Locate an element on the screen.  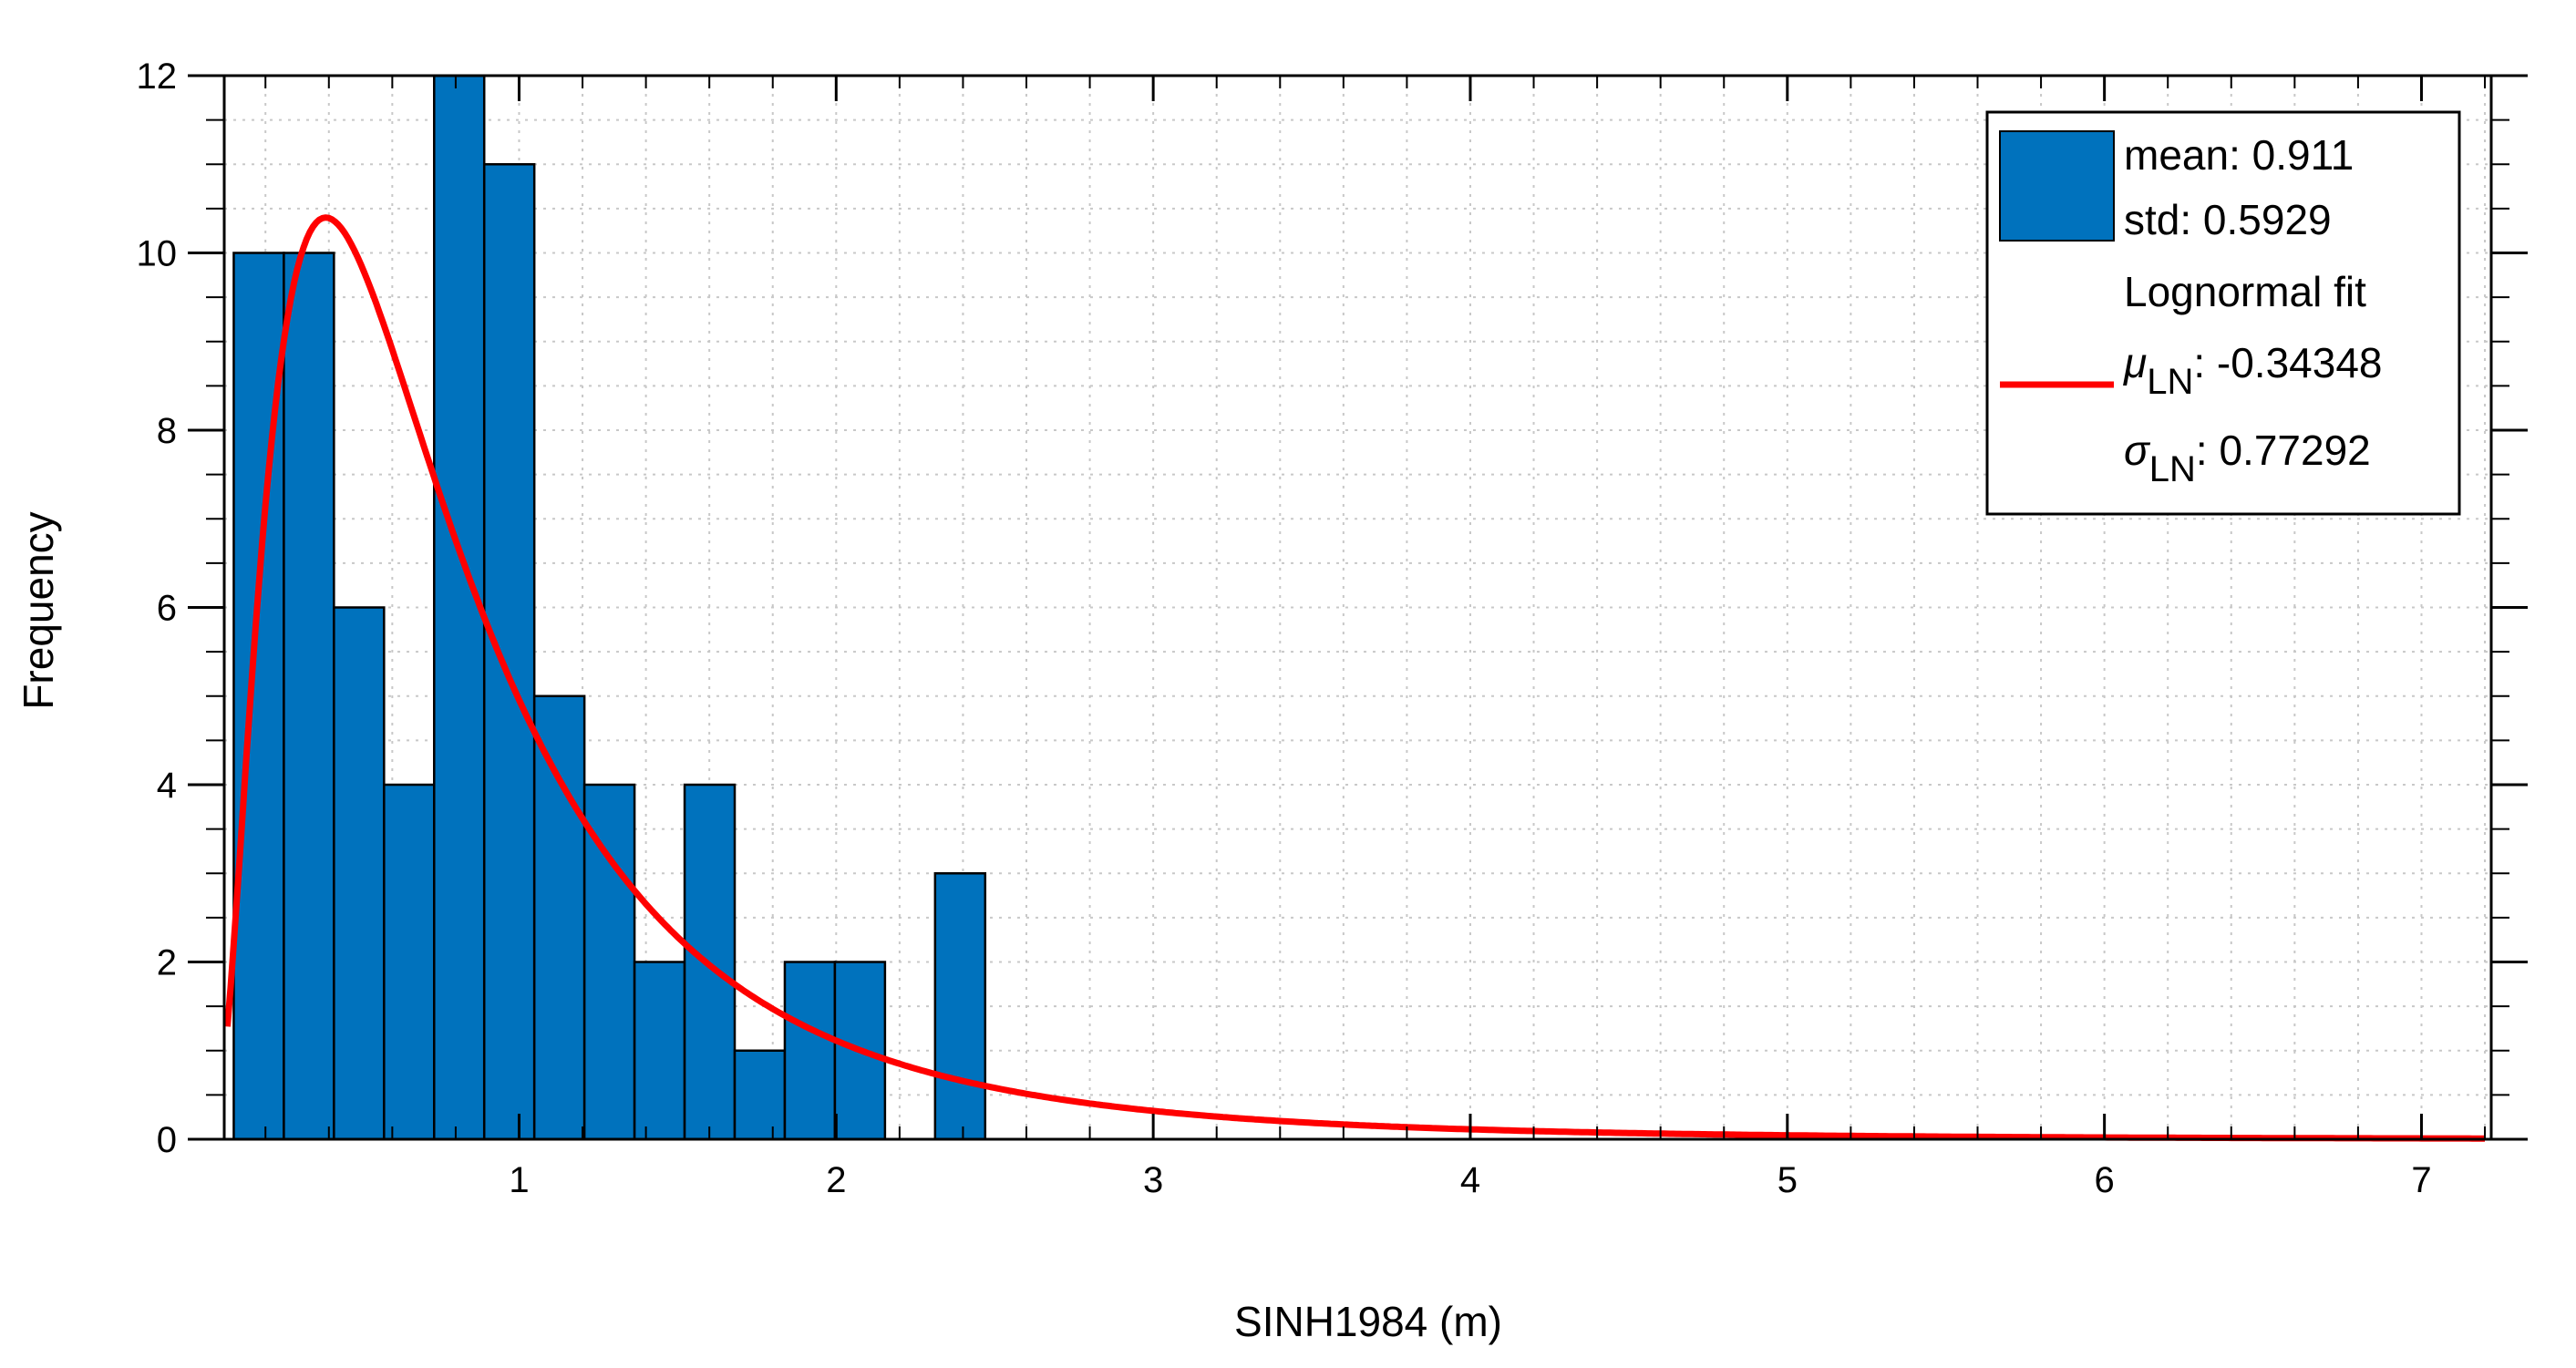
x-tick-label: 5 is located at coordinates (1787, 1180).